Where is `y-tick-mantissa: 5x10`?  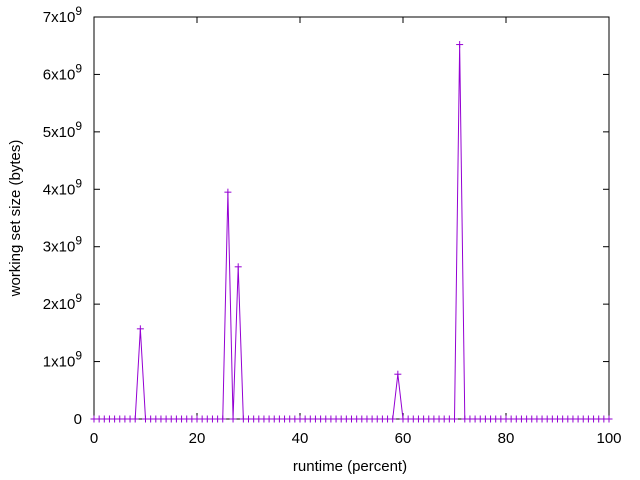 y-tick-mantissa: 5x10 is located at coordinates (59, 132).